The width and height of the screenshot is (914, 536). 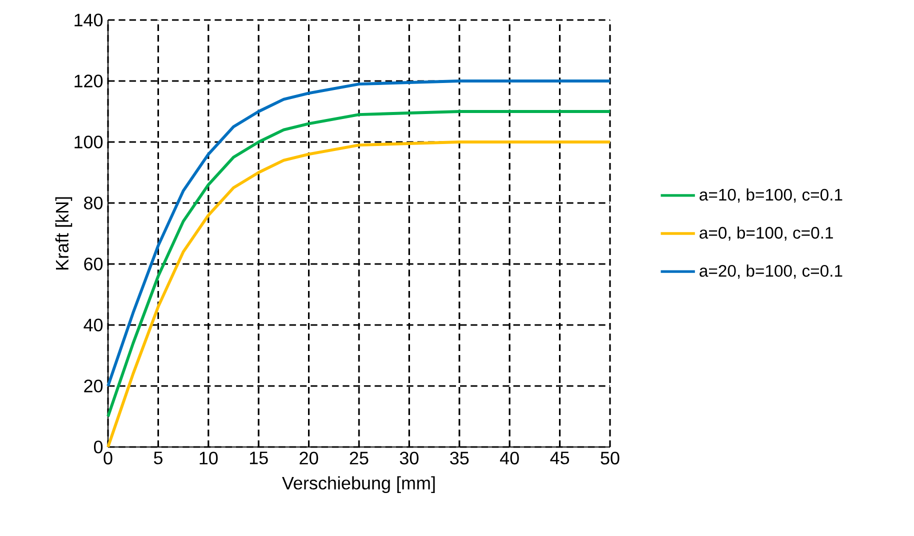 What do you see at coordinates (358, 485) in the screenshot?
I see `x-axis-title: Verschiebung [mm]` at bounding box center [358, 485].